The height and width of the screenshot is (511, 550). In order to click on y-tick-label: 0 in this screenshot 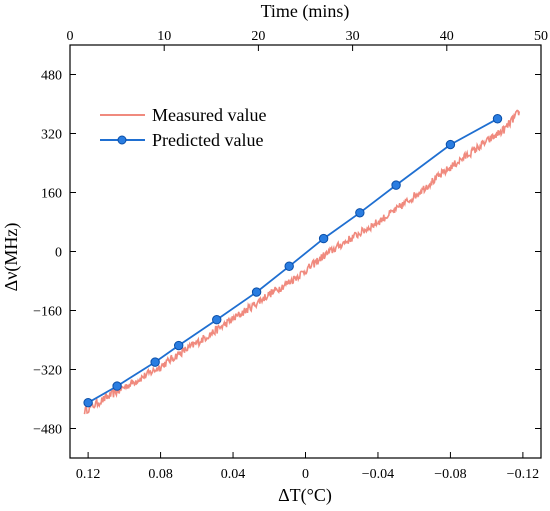, I will do `click(58, 253)`.